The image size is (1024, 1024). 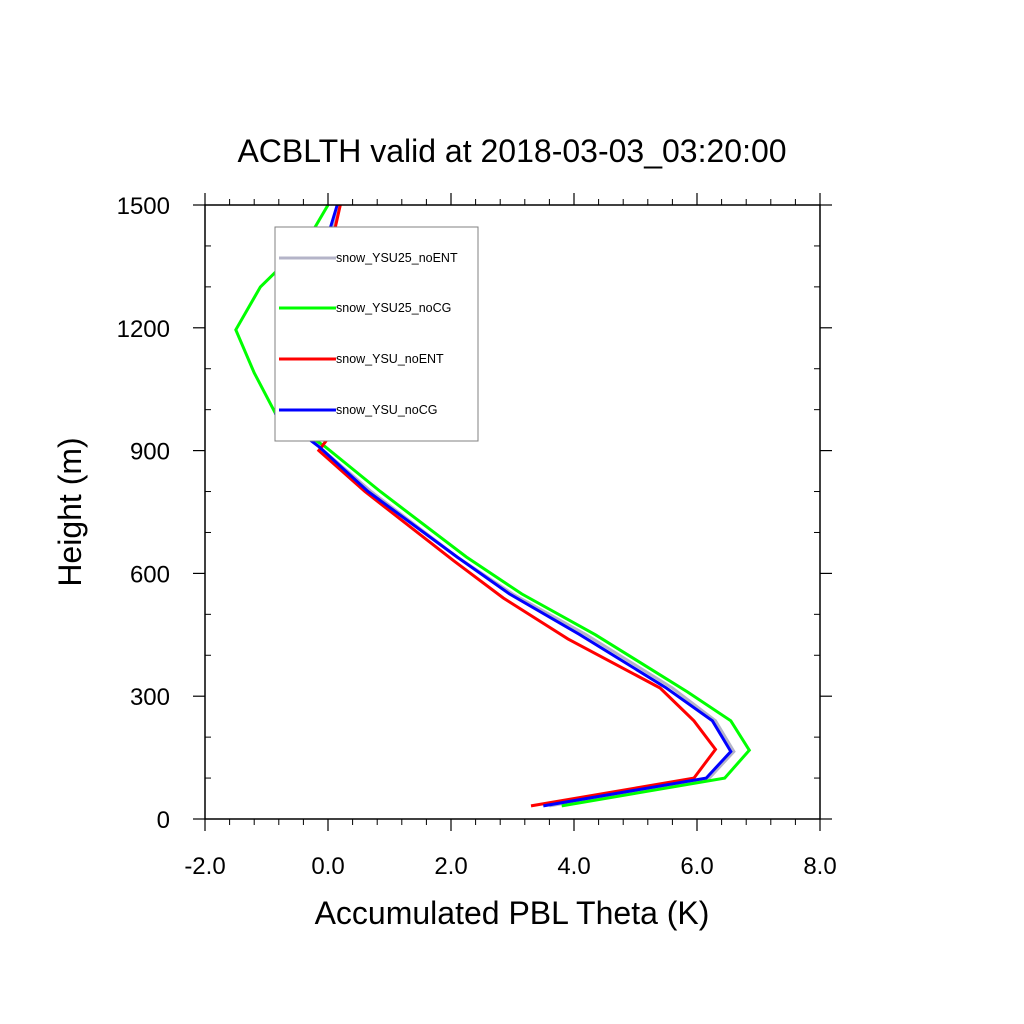 I want to click on y-axis-label: Height (m), so click(x=70, y=511).